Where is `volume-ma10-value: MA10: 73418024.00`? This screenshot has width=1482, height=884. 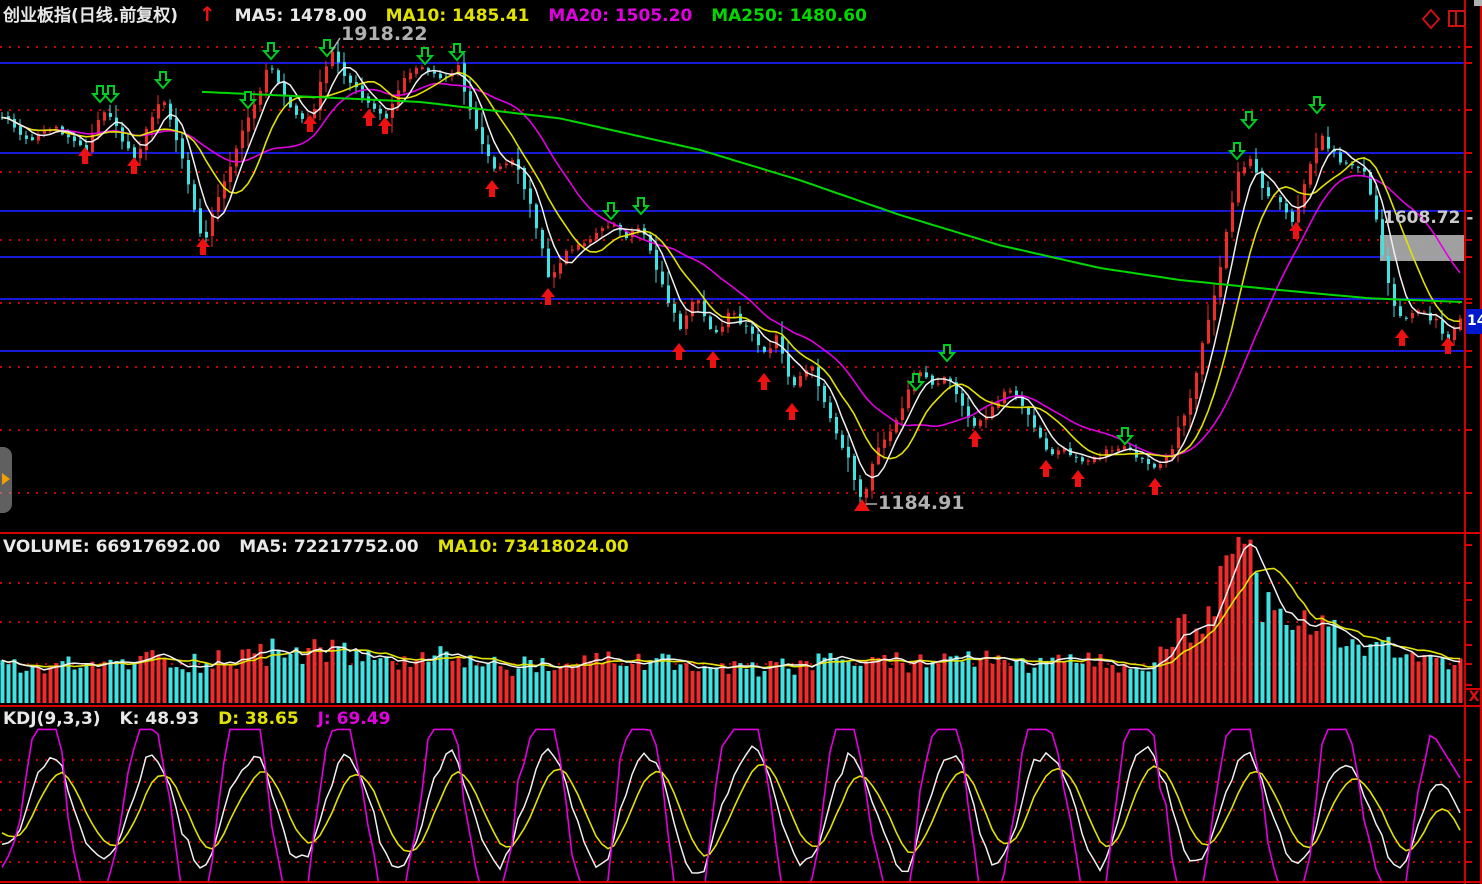
volume-ma10-value: MA10: 73418024.00 is located at coordinates (533, 547).